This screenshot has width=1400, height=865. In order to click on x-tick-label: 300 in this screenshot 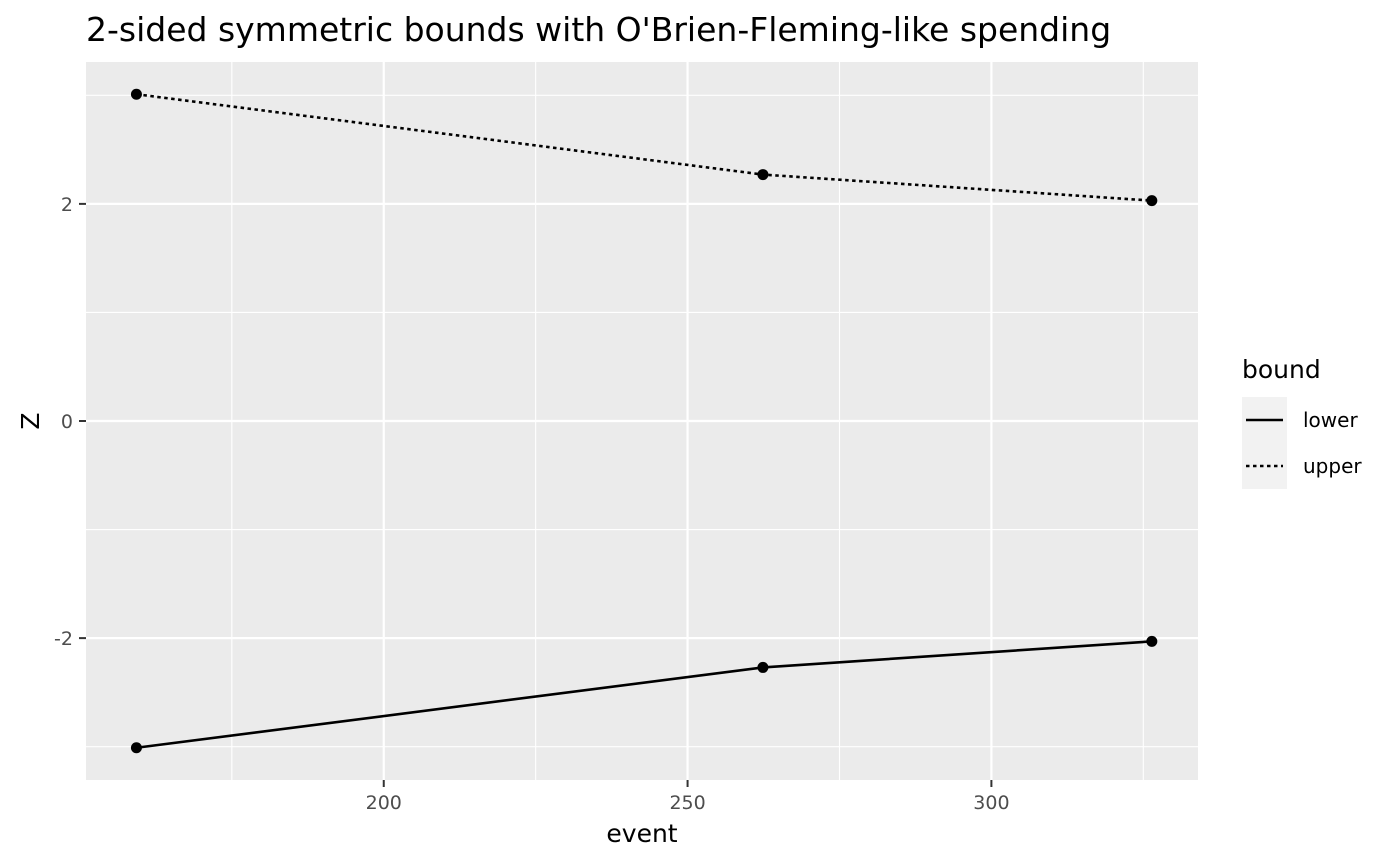, I will do `click(991, 803)`.